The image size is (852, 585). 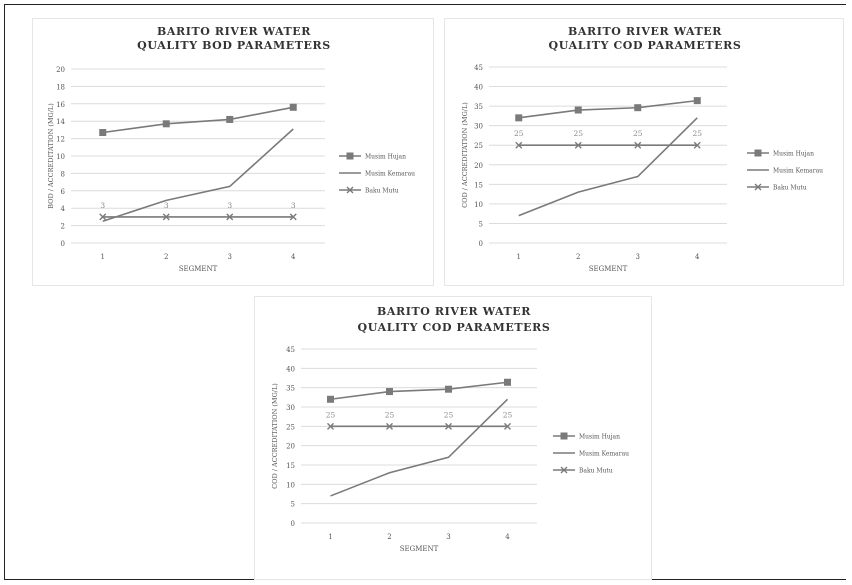 What do you see at coordinates (419, 549) in the screenshot?
I see `chart3-x-axis-label: SEGMENT` at bounding box center [419, 549].